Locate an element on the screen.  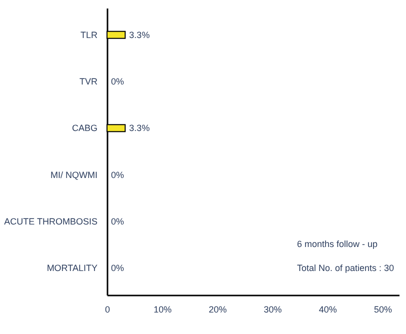
x-tick-label: 10% is located at coordinates (163, 309).